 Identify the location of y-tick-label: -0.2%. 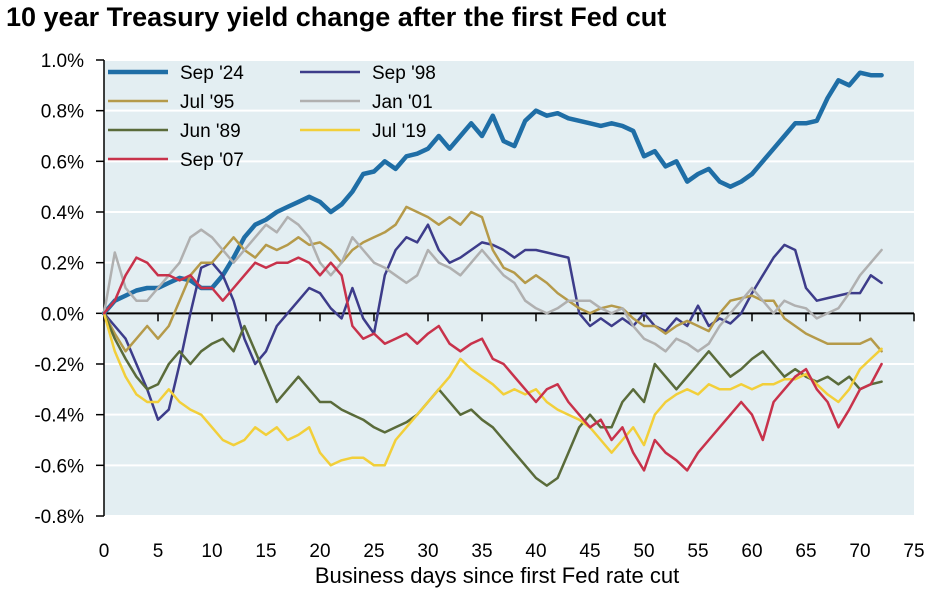
(59, 365).